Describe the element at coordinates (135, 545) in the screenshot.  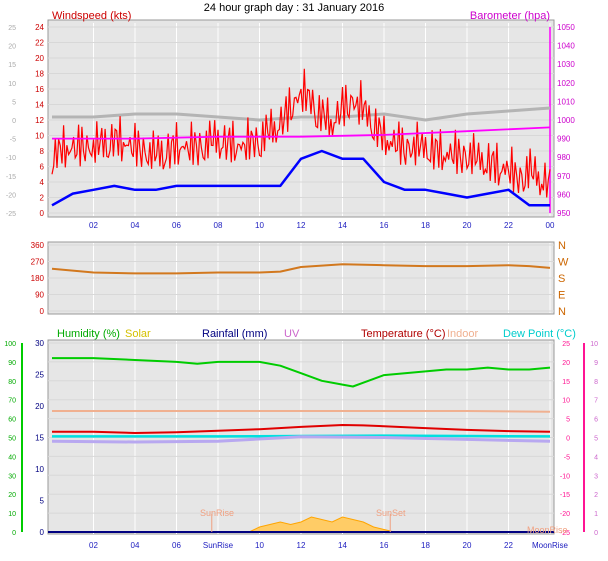
I see `x-tick: 04` at that location.